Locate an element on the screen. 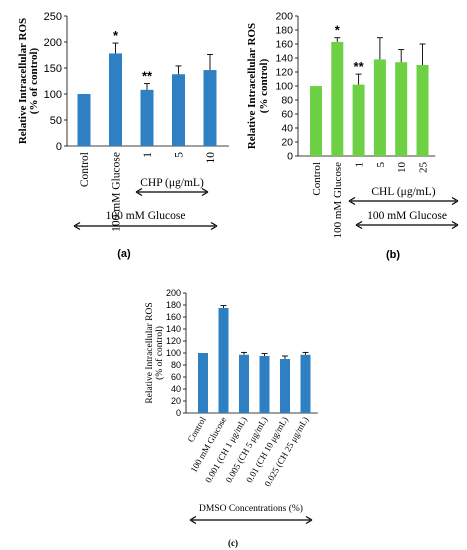 This screenshot has width=467, height=550. y-tick-label: 250 is located at coordinates (53, 17).